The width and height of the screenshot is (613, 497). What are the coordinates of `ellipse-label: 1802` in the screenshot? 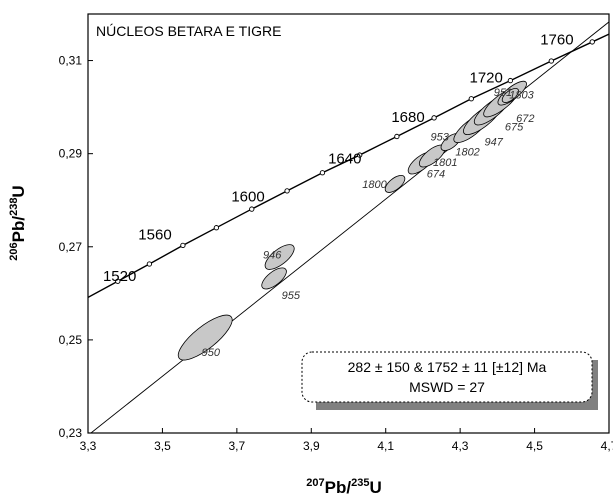 It's located at (467, 153).